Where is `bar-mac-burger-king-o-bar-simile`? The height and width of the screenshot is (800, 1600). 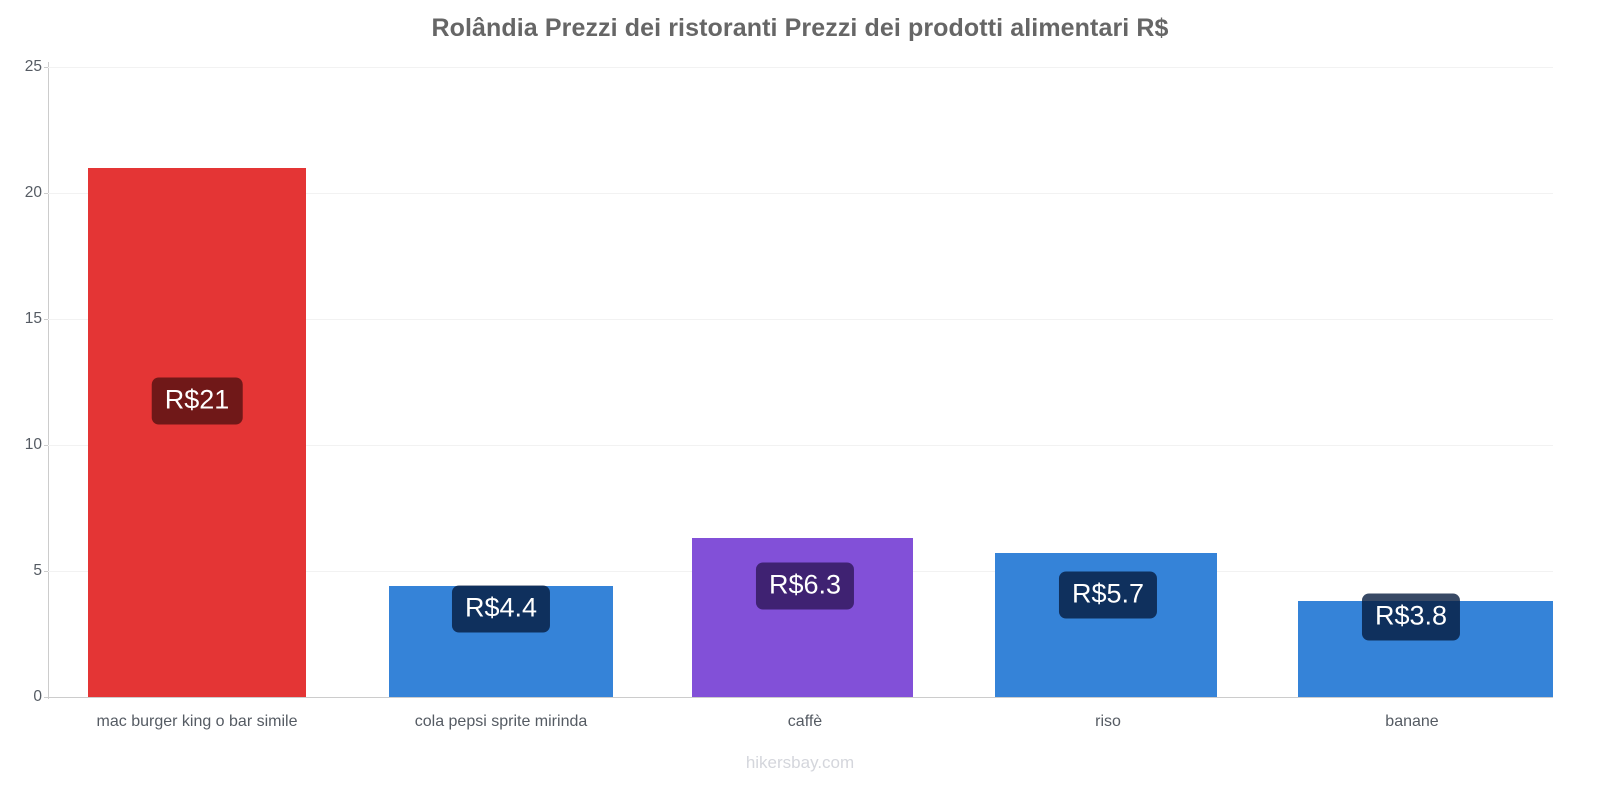
bar-mac-burger-king-o-bar-simile is located at coordinates (197, 432).